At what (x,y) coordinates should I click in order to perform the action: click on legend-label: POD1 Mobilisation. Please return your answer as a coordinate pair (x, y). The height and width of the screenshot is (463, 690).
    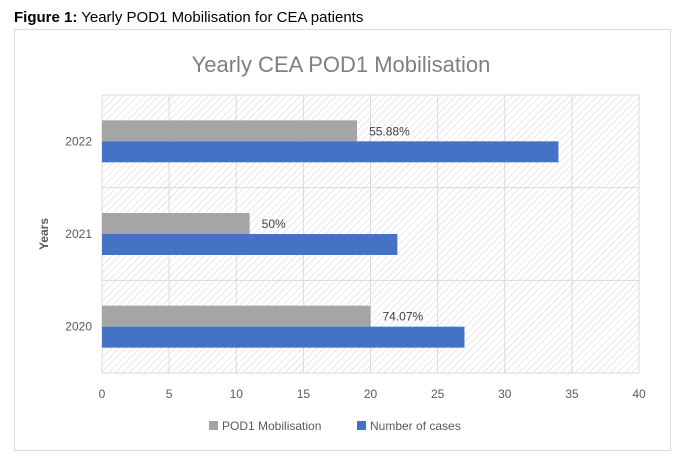
    Looking at the image, I should click on (271, 426).